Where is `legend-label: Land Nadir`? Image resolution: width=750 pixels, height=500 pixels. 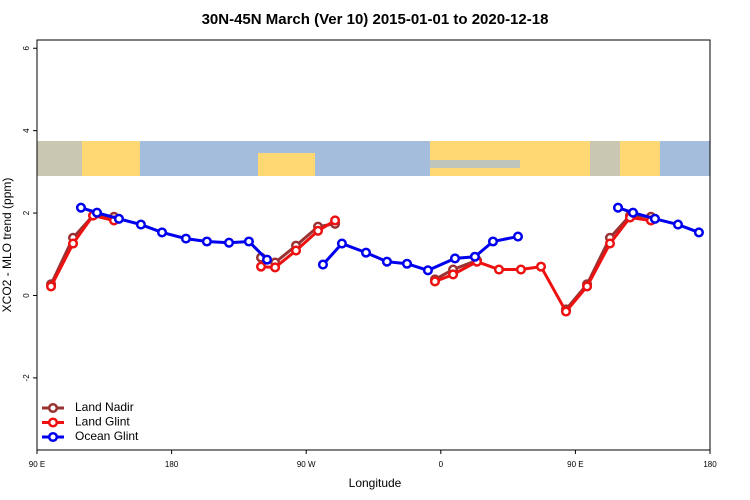 legend-label: Land Nadir is located at coordinates (104, 407).